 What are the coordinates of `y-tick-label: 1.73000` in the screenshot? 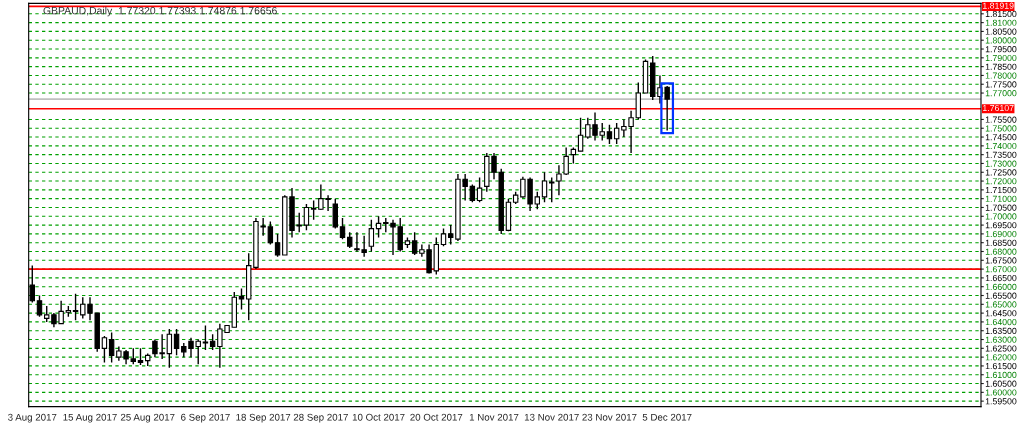 It's located at (1001, 163).